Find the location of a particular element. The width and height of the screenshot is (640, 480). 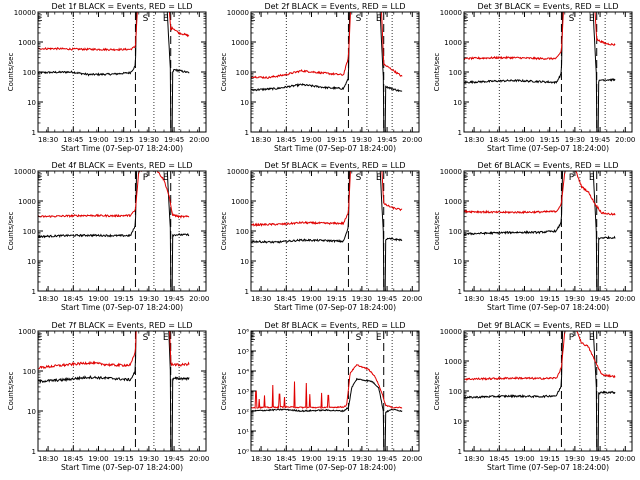

region-marker: P is located at coordinates (572, 178).